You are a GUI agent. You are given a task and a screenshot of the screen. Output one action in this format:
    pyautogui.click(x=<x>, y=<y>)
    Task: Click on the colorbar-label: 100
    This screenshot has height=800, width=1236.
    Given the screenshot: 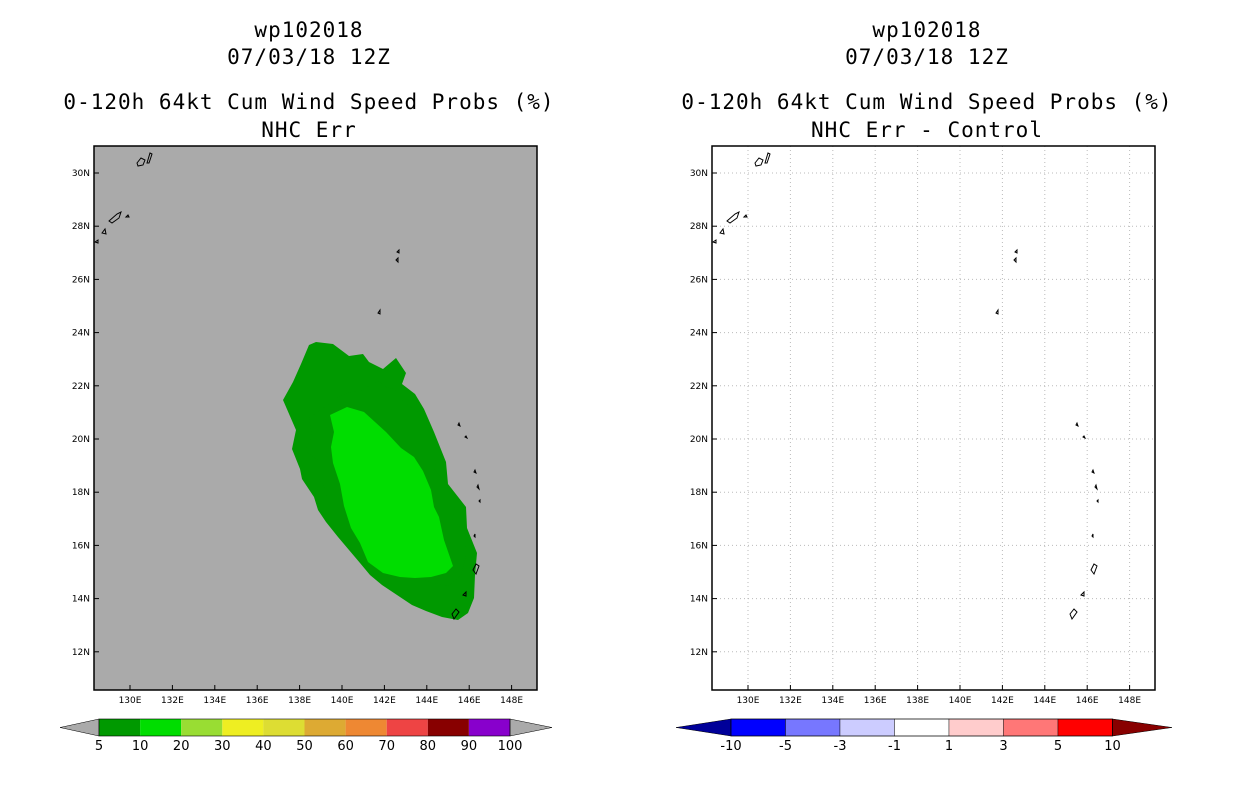 What is the action you would take?
    pyautogui.click(x=510, y=746)
    